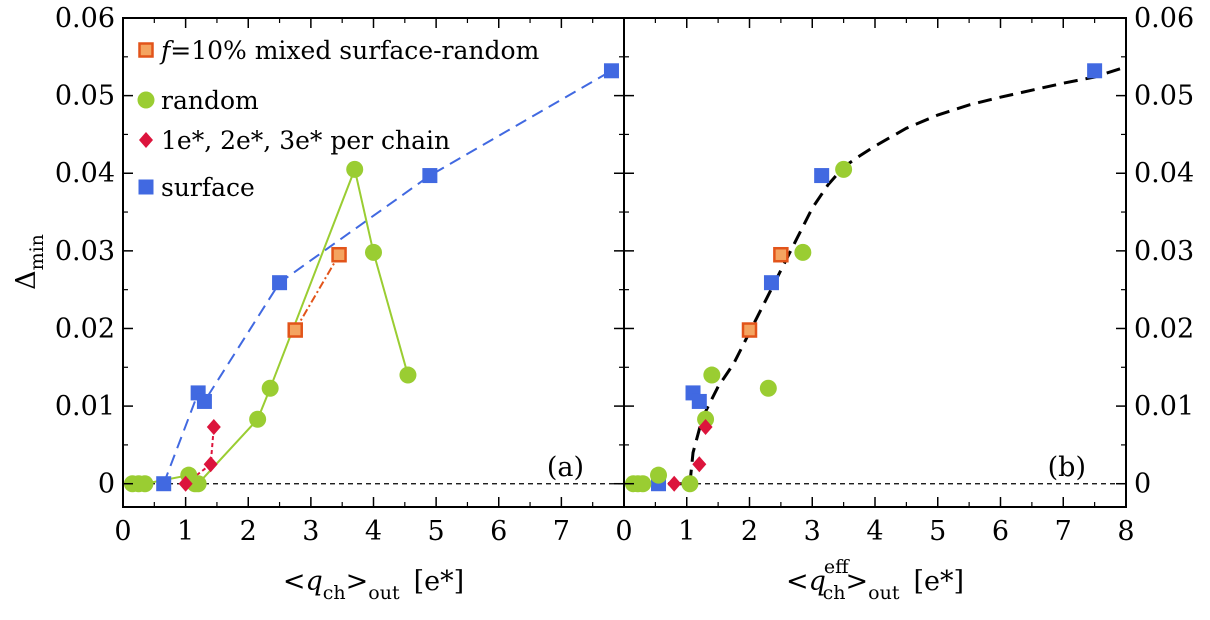 The width and height of the screenshot is (1210, 620). What do you see at coordinates (1164, 328) in the screenshot?
I see `y-tick-label-right: 0.02` at bounding box center [1164, 328].